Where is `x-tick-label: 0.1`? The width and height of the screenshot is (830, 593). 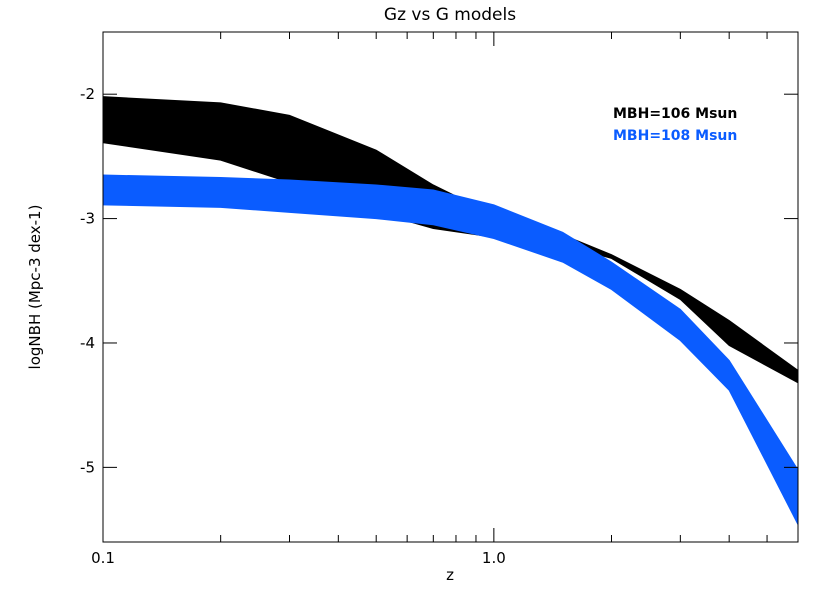 x-tick-label: 0.1 is located at coordinates (103, 558).